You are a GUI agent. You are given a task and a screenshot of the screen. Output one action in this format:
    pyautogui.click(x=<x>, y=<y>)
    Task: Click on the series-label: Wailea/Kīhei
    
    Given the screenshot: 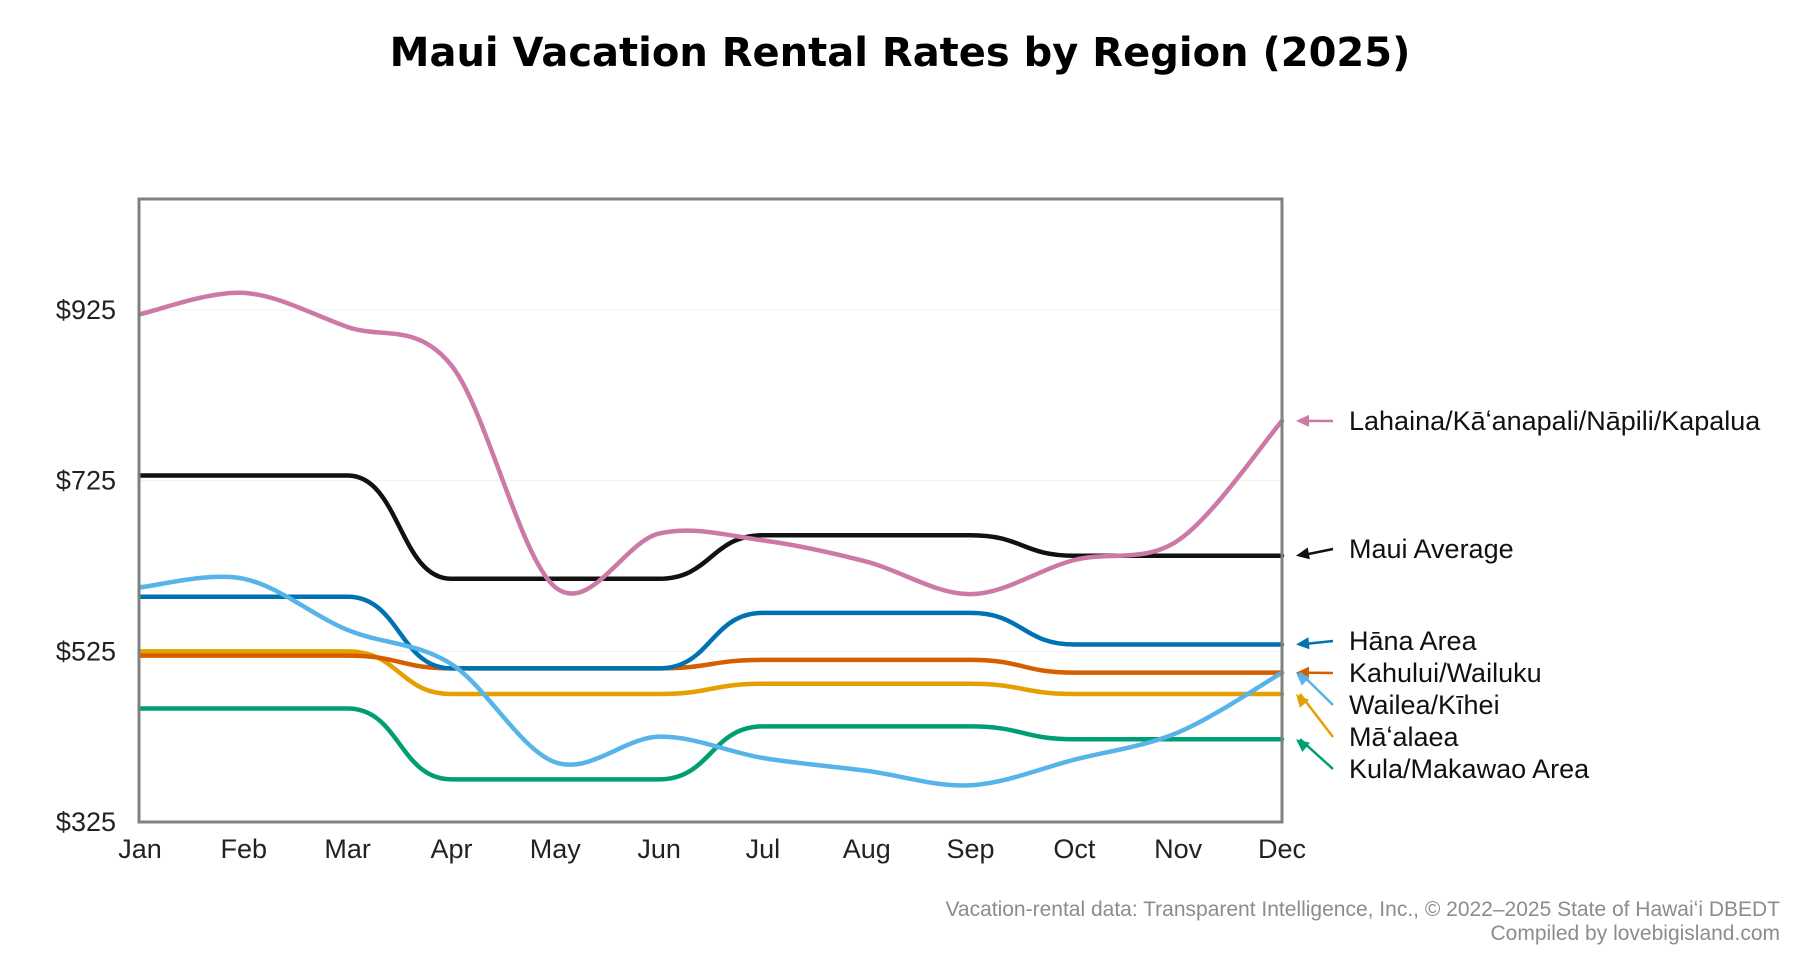 What is the action you would take?
    pyautogui.click(x=1424, y=705)
    